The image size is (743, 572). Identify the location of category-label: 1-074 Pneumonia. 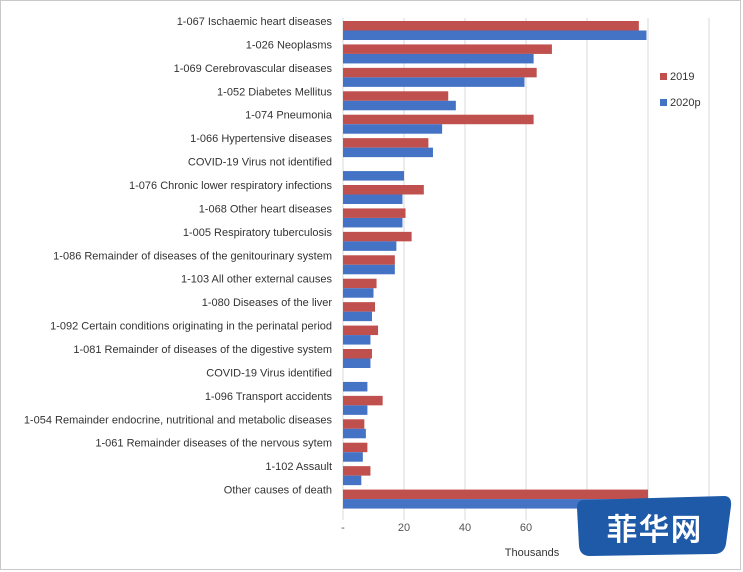
(289, 116).